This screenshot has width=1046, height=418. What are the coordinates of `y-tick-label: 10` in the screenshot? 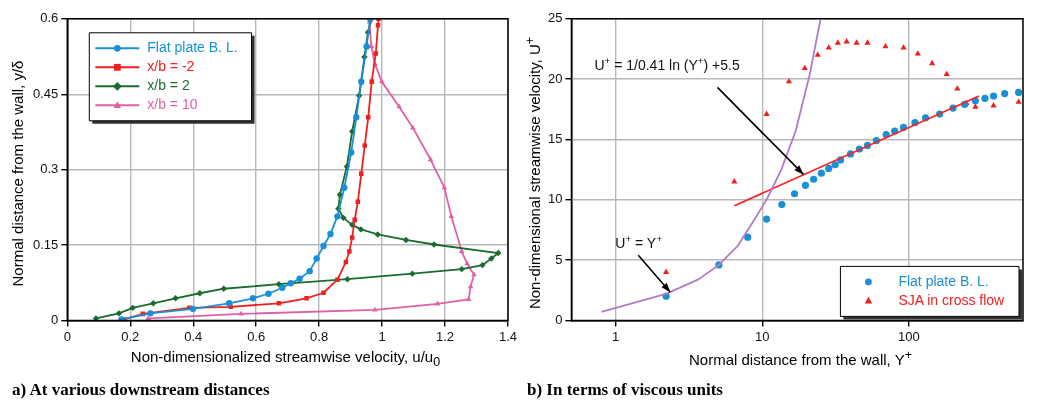 It's located at (555, 199).